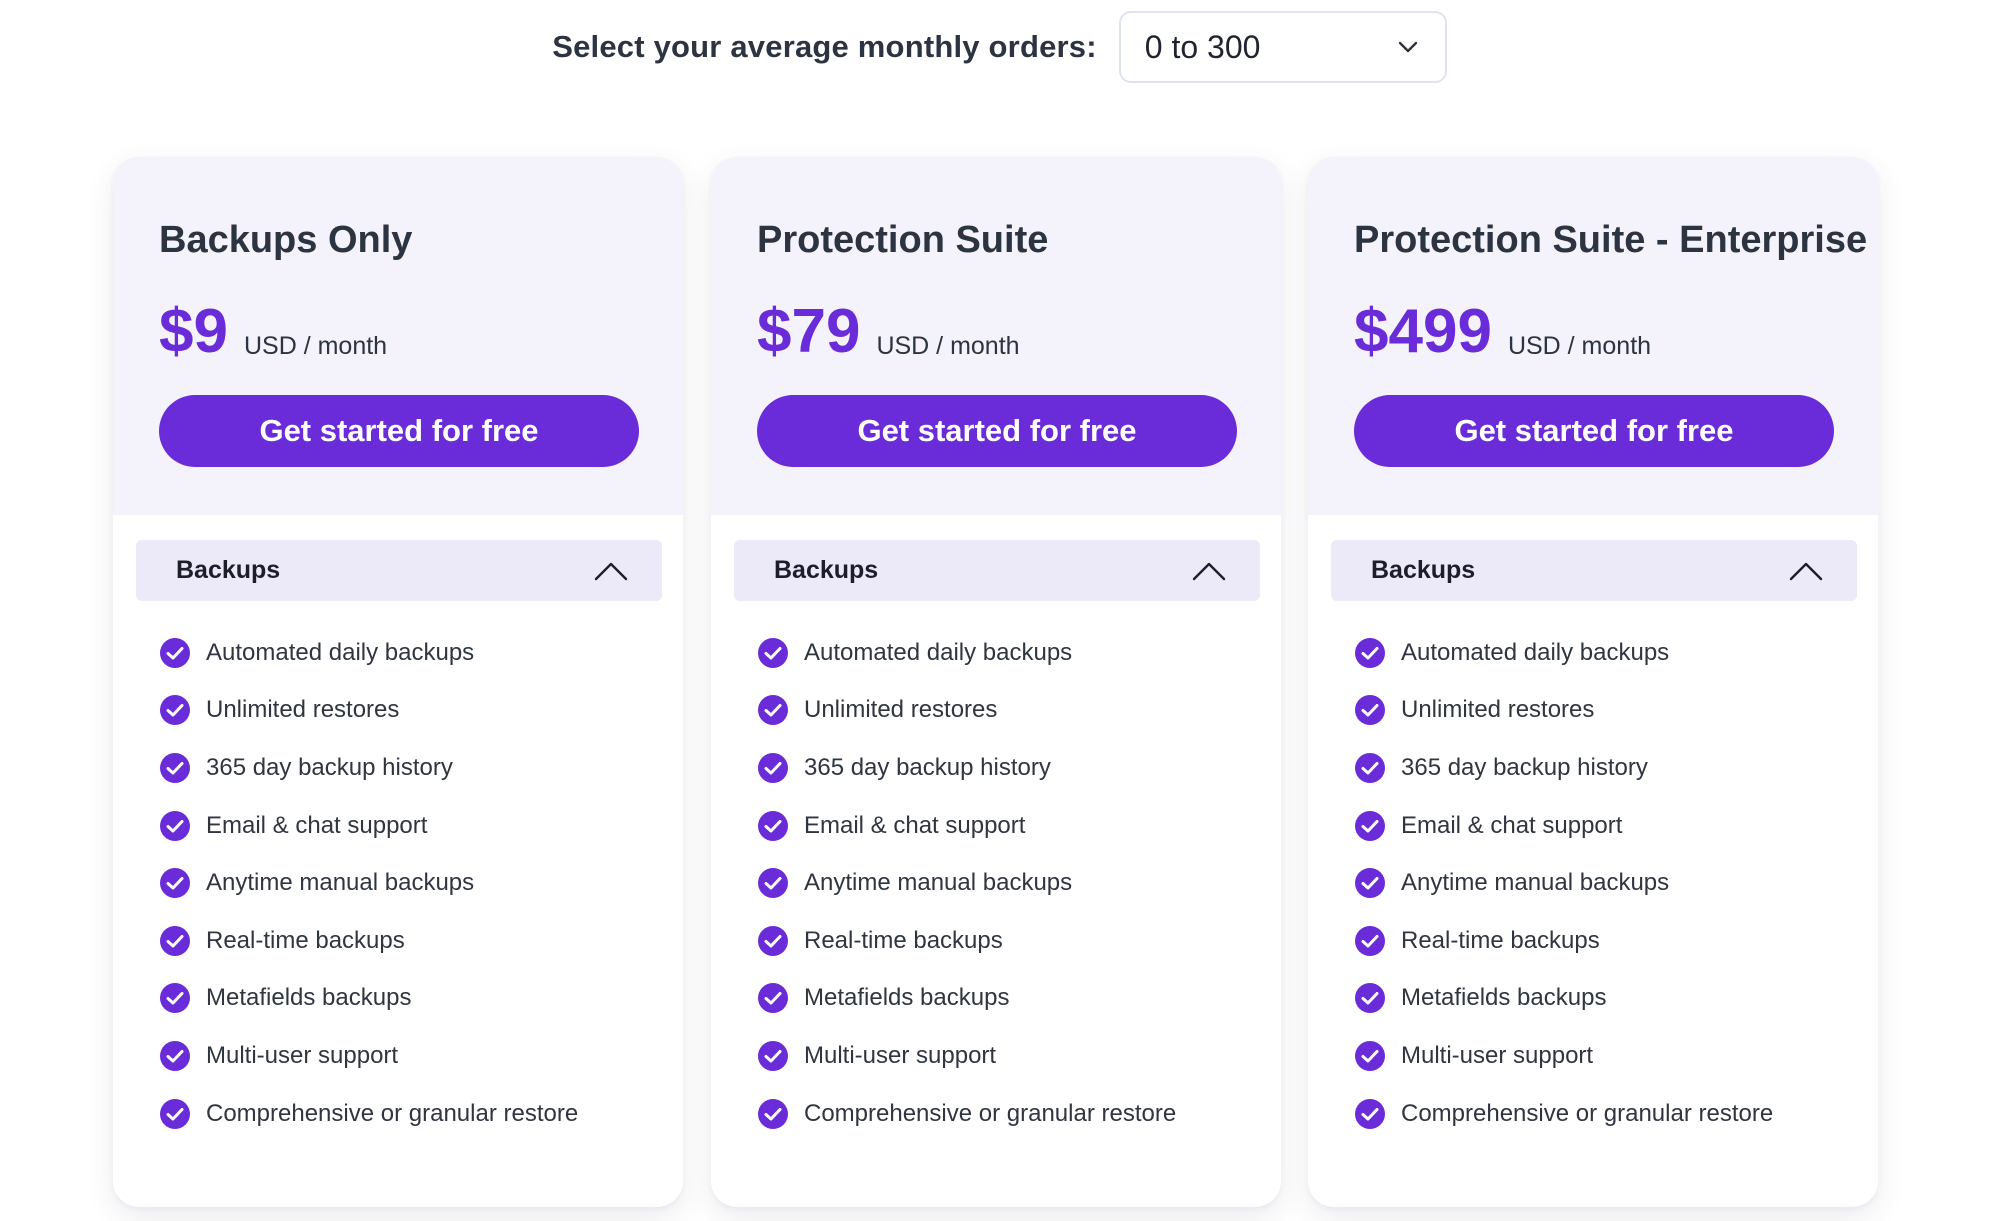 The width and height of the screenshot is (1999, 1221). I want to click on feature-item: Anytime manual backups, so click(966, 883).